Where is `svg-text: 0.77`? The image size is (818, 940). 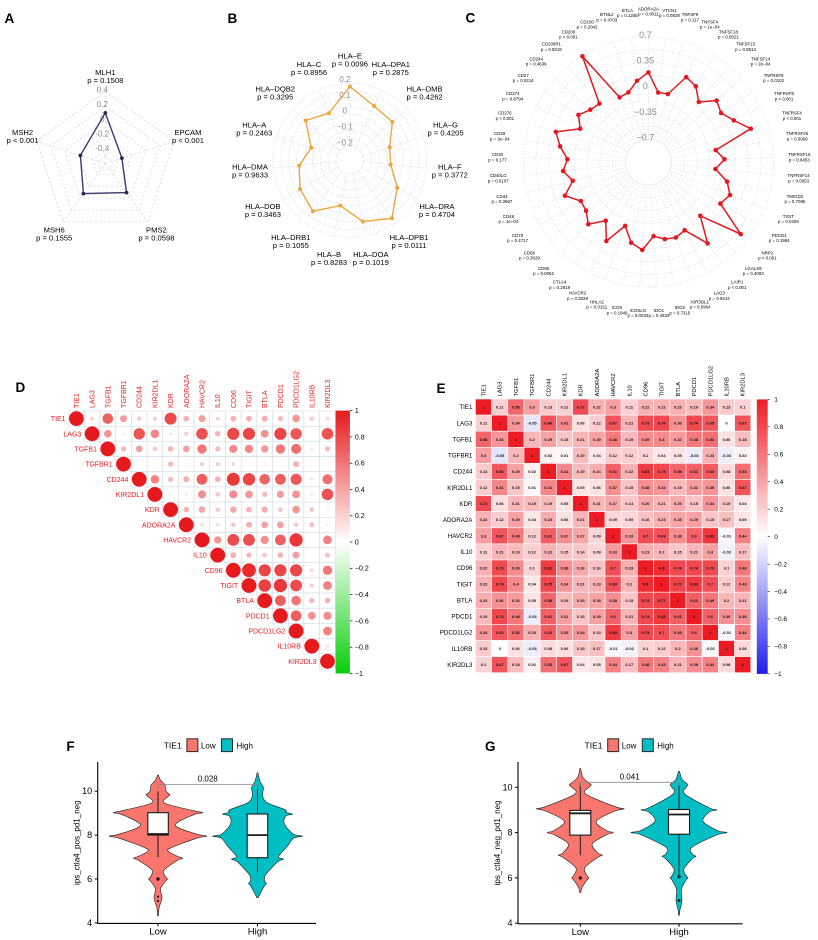
svg-text: 0.77 is located at coordinates (678, 584).